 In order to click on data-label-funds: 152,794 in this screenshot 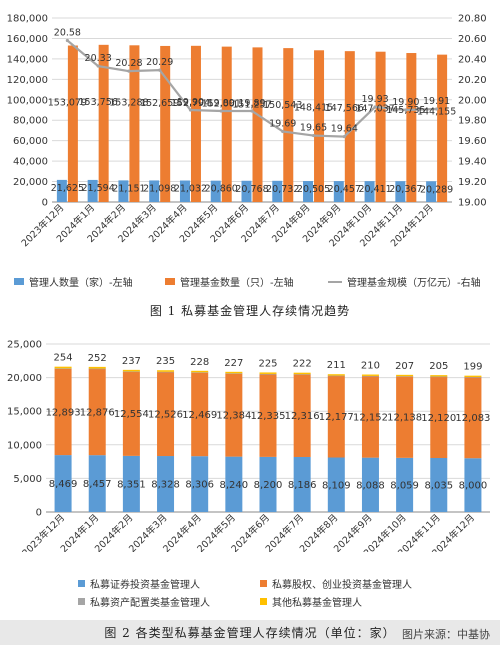, I will do `click(190, 103)`.